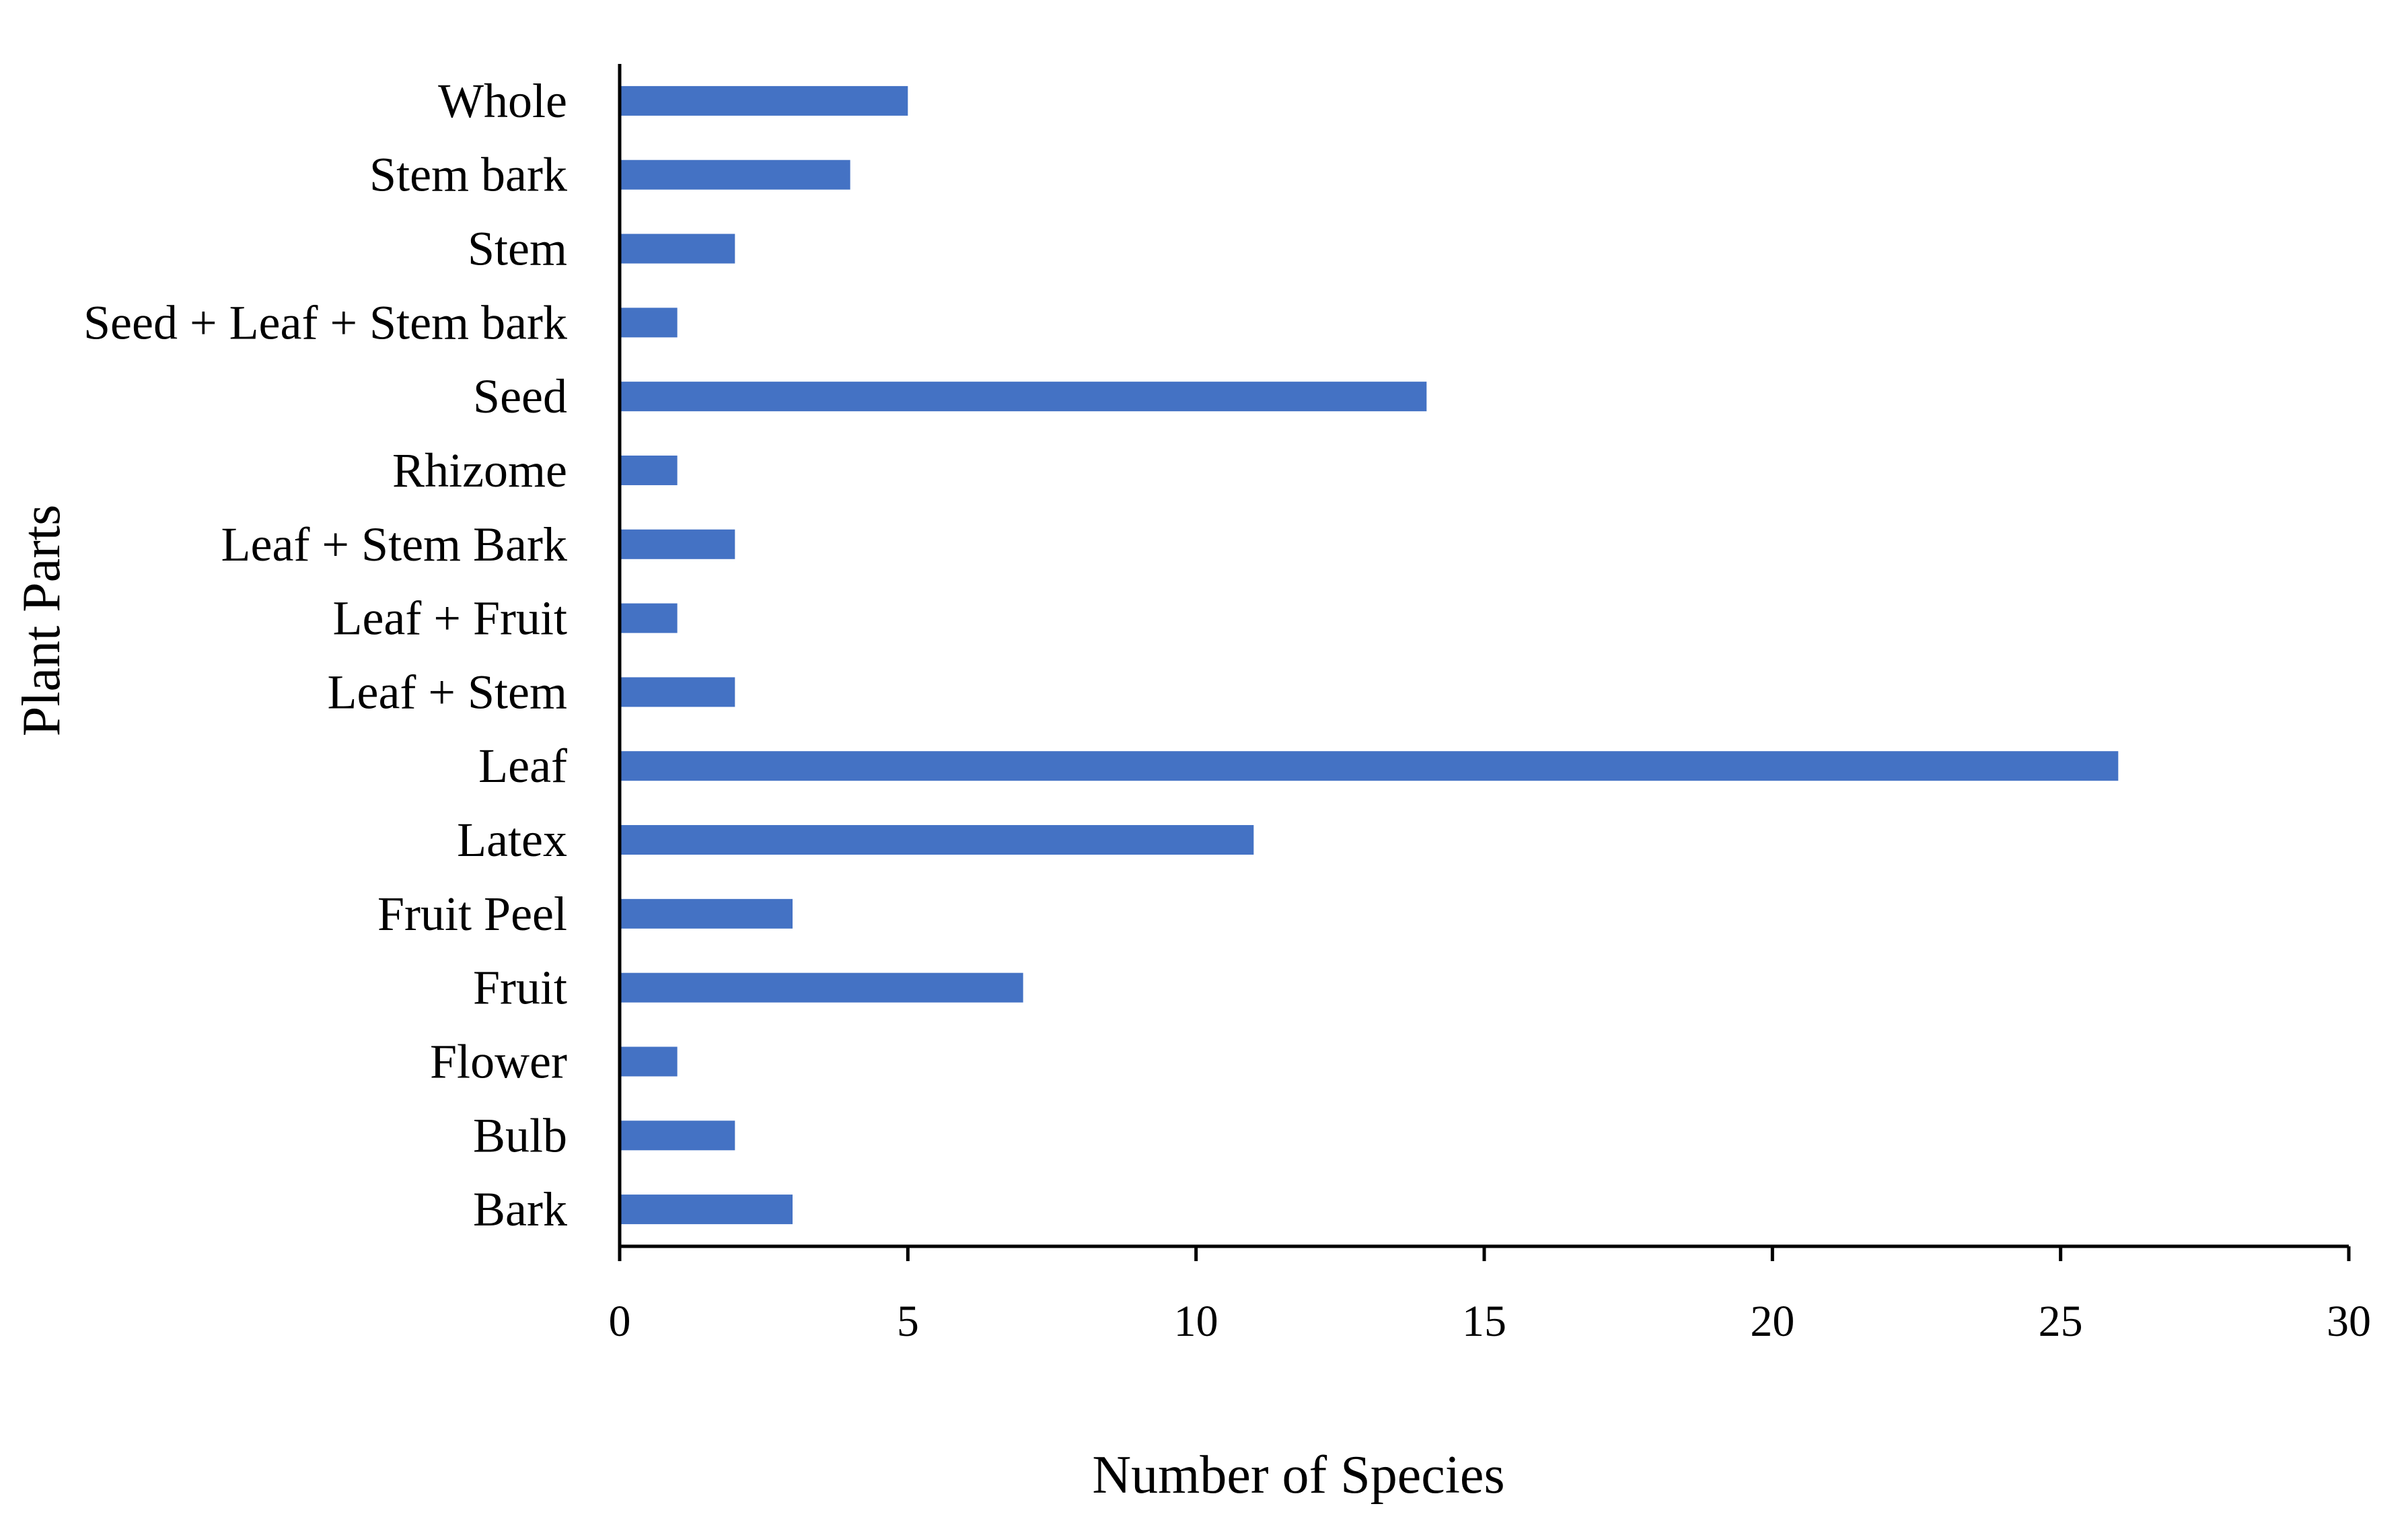 Image resolution: width=2408 pixels, height=1533 pixels. I want to click on x-tick-label: 15, so click(1484, 1321).